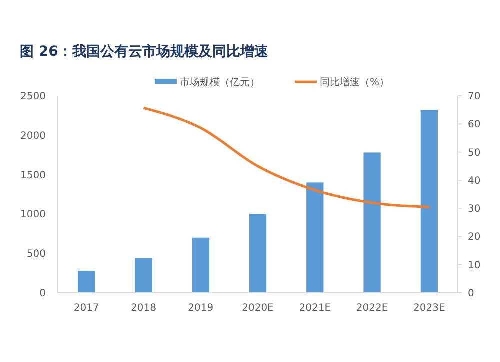 The height and width of the screenshot is (362, 500). Describe the element at coordinates (474, 125) in the screenshot. I see `y2-tick-label: 60` at that location.